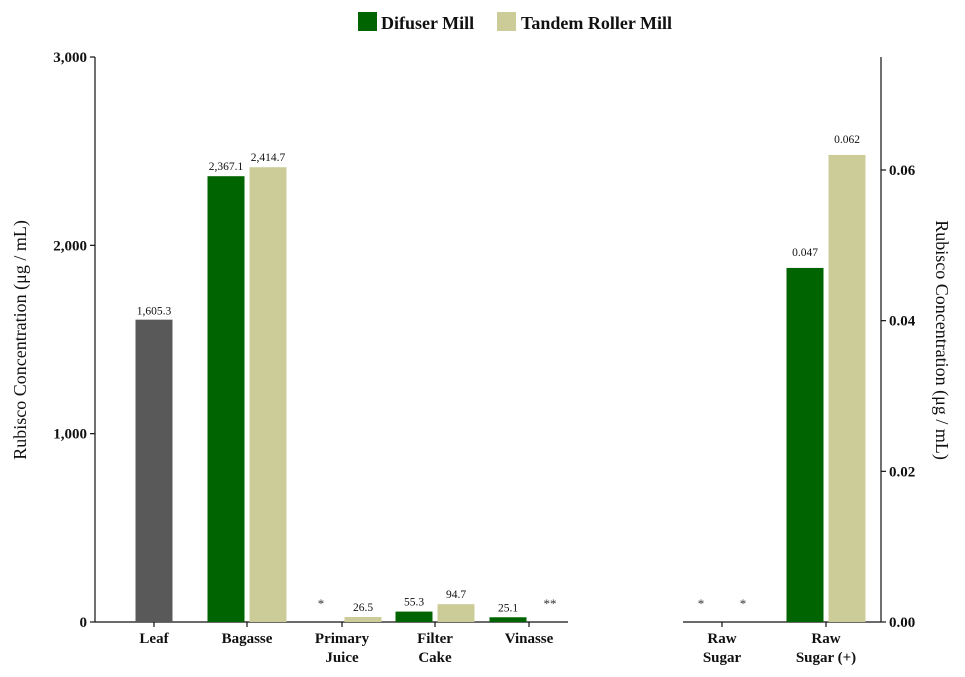  What do you see at coordinates (506, 21) in the screenshot?
I see `legend-swatch-tandem-roller-mill` at bounding box center [506, 21].